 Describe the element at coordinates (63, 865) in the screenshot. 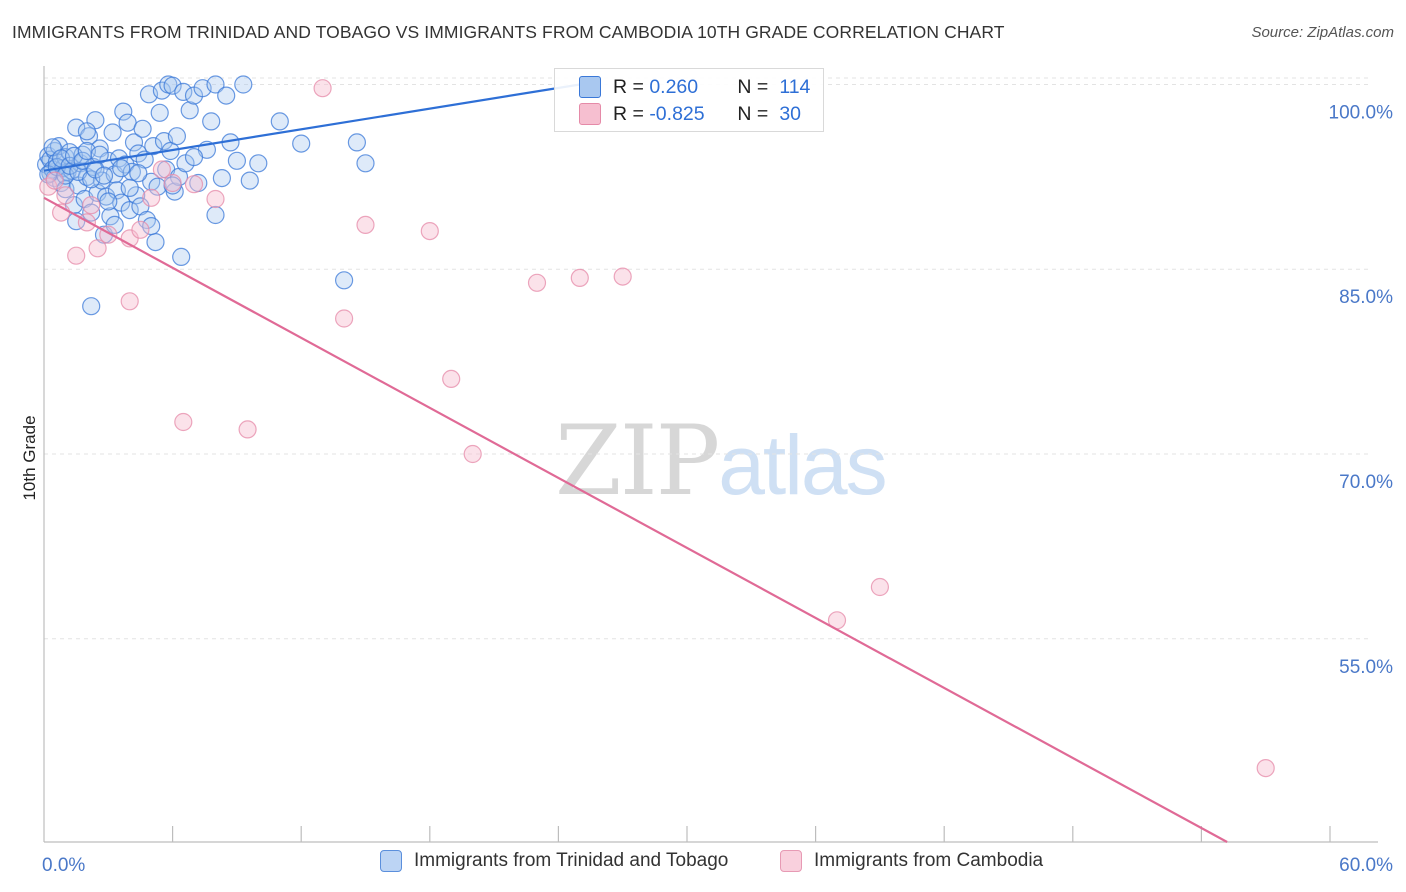

I see `x-tick-label: 0.0%` at that location.